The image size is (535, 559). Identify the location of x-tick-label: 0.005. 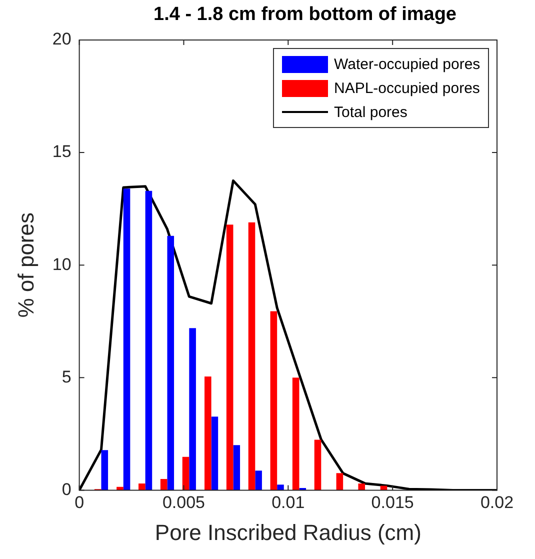
(184, 502).